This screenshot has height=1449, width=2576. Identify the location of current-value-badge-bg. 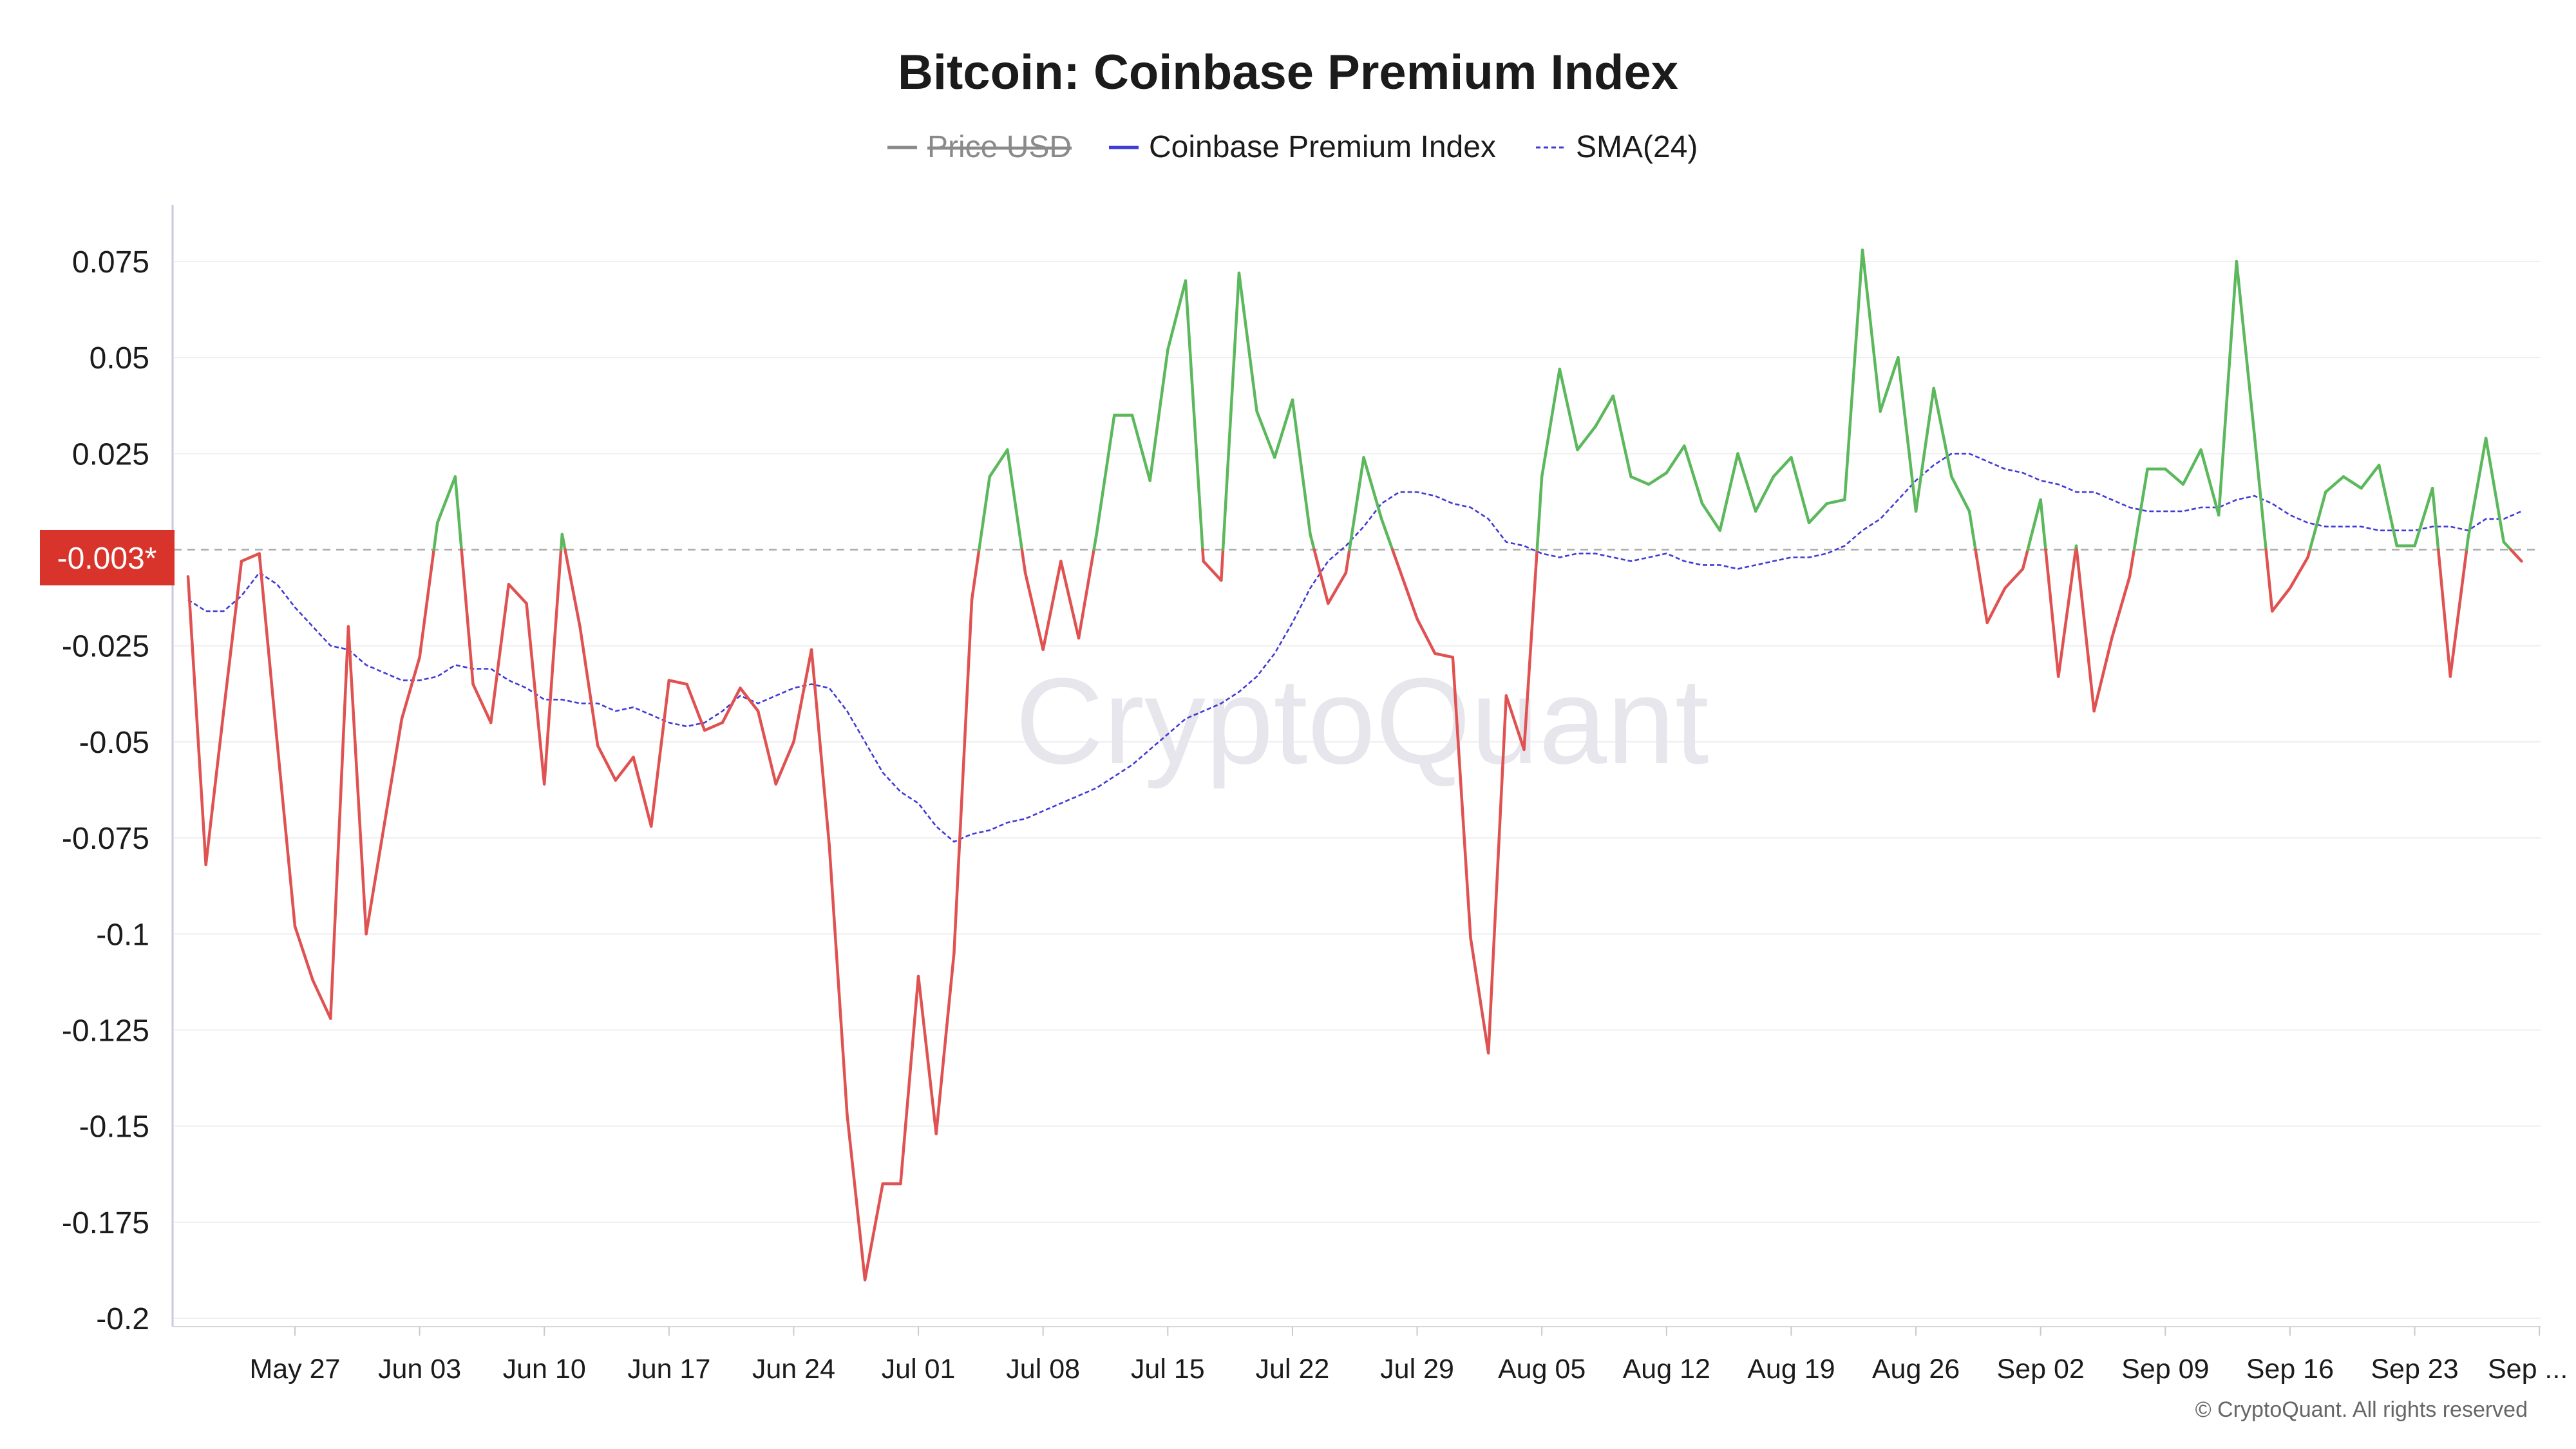
(108, 557).